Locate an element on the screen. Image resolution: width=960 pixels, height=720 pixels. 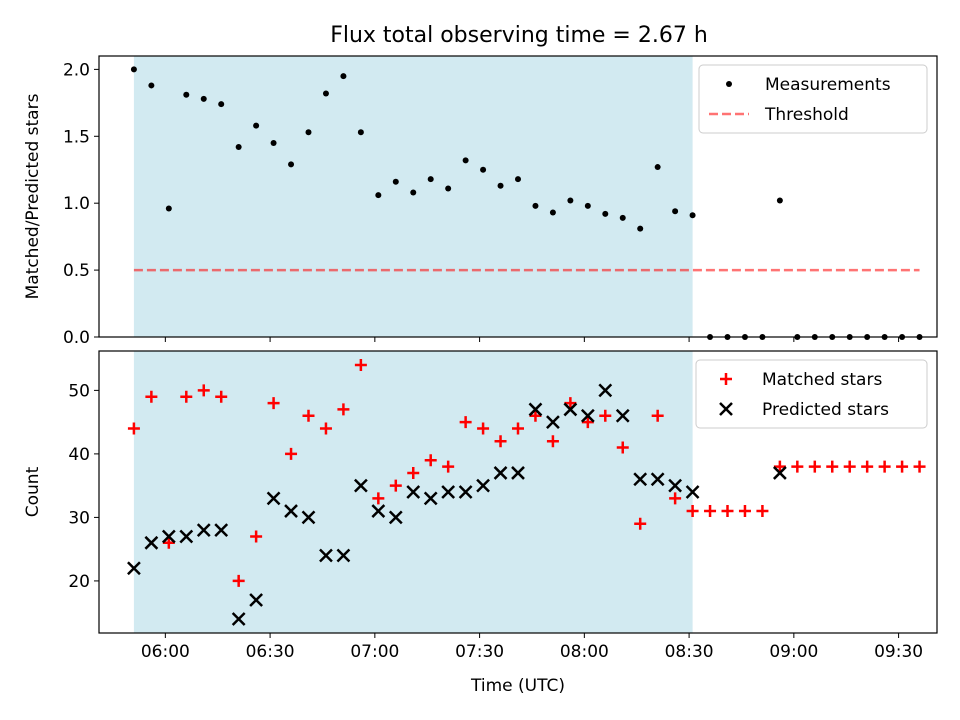
chart-title: Flux total observing time = 2.67 h is located at coordinates (519, 35).